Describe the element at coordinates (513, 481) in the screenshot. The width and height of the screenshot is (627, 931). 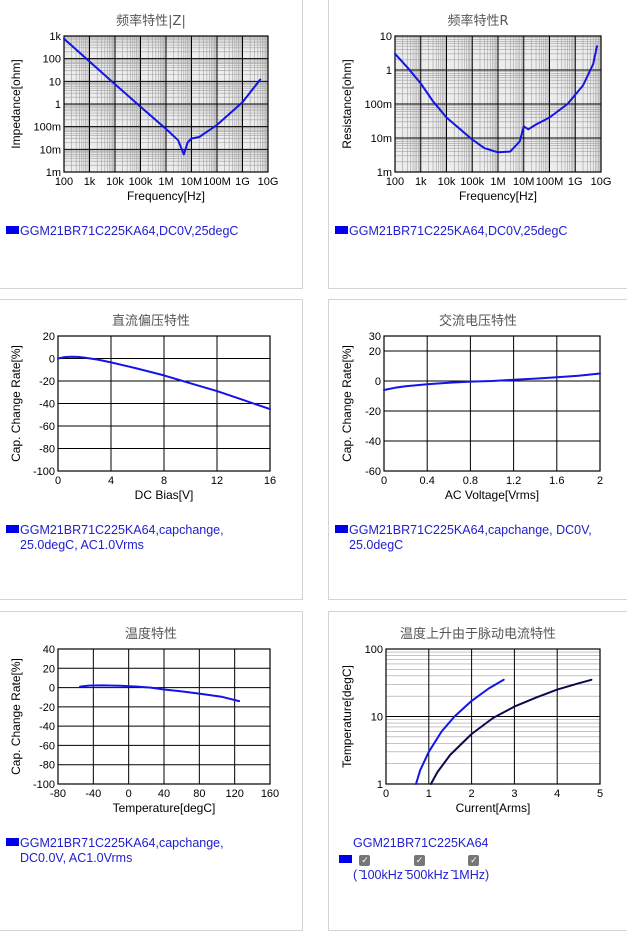
I see `x-tick-label: 1.2` at that location.